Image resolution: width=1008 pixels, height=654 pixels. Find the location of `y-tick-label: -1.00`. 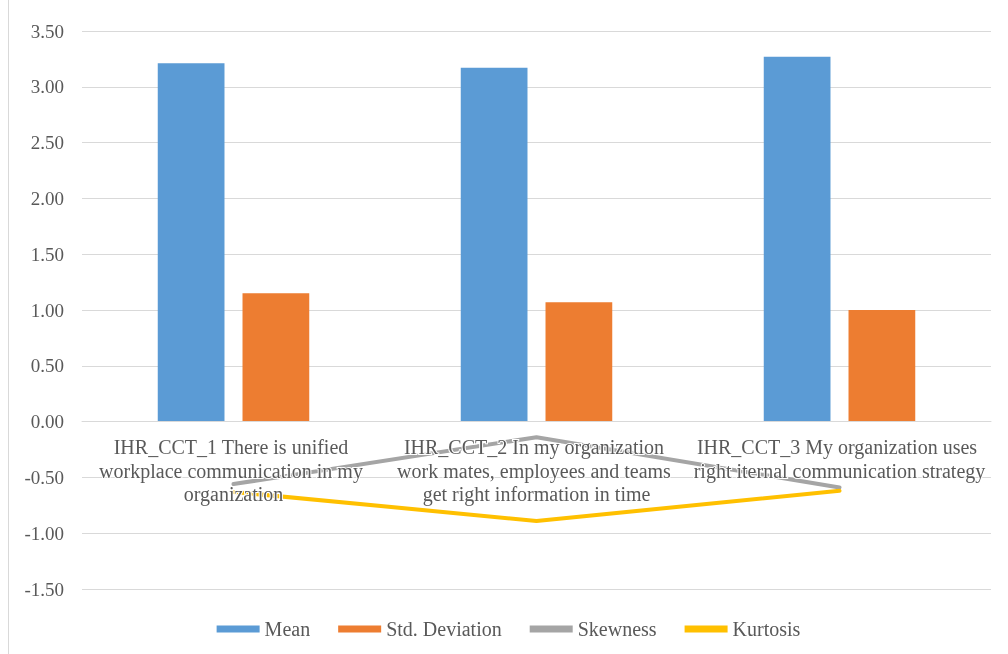

y-tick-label: -1.00 is located at coordinates (44, 533).